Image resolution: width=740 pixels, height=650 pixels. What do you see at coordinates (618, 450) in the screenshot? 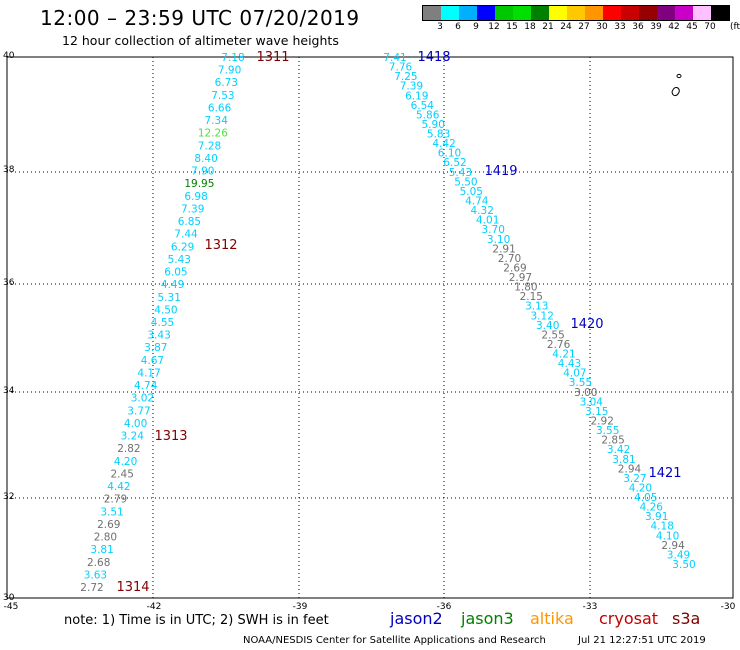
I see `swh-value: 3.42` at bounding box center [618, 450].